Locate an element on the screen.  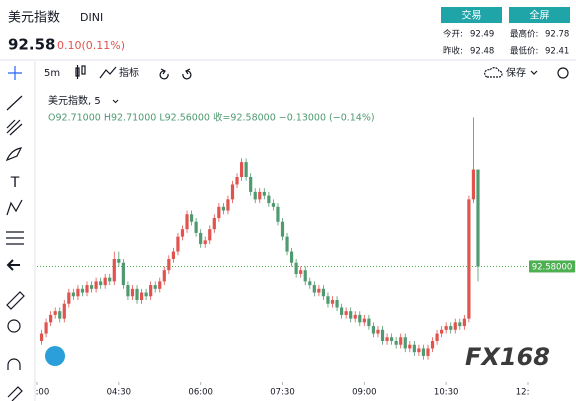
watermark: FX168 is located at coordinates (507, 357).